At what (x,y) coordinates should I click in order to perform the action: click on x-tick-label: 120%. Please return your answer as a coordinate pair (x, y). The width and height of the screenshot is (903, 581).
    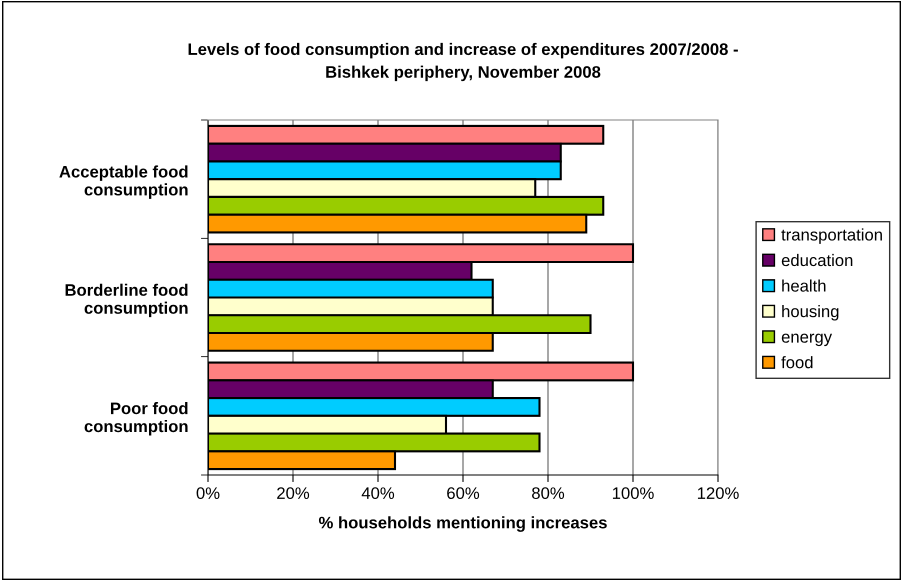
    Looking at the image, I should click on (718, 493).